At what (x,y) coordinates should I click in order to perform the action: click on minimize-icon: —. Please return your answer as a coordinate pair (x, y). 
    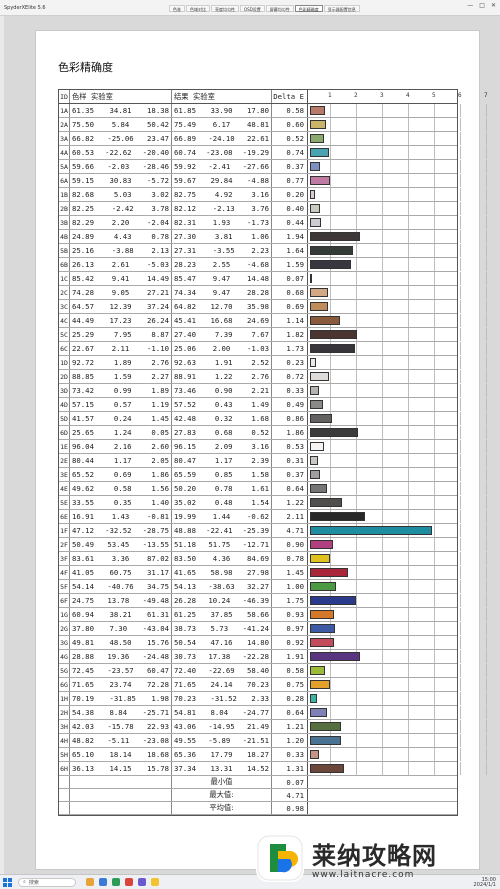
    Looking at the image, I should click on (470, 5).